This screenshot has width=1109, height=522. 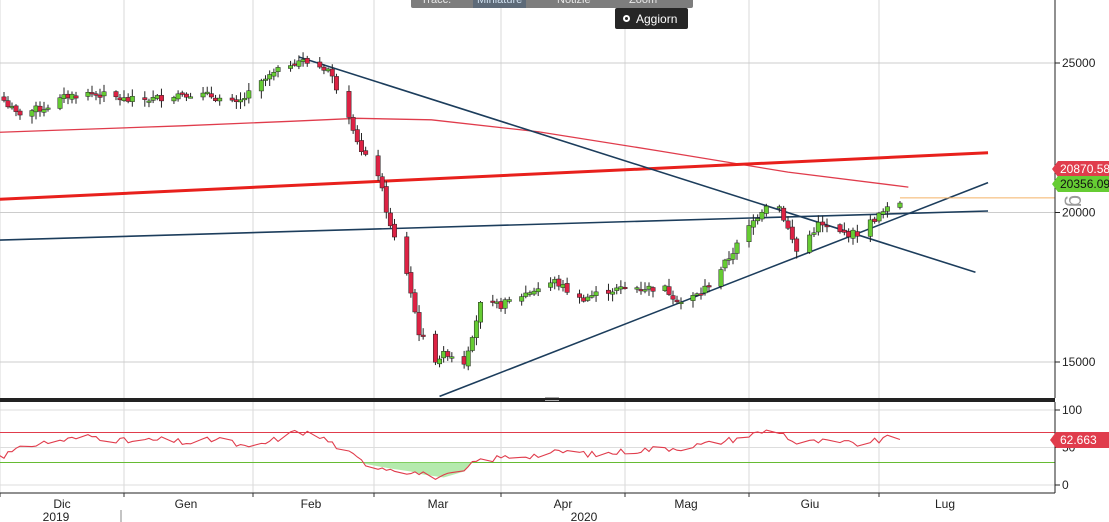 What do you see at coordinates (643, 3) in the screenshot?
I see `zoom-button: Zoom` at bounding box center [643, 3].